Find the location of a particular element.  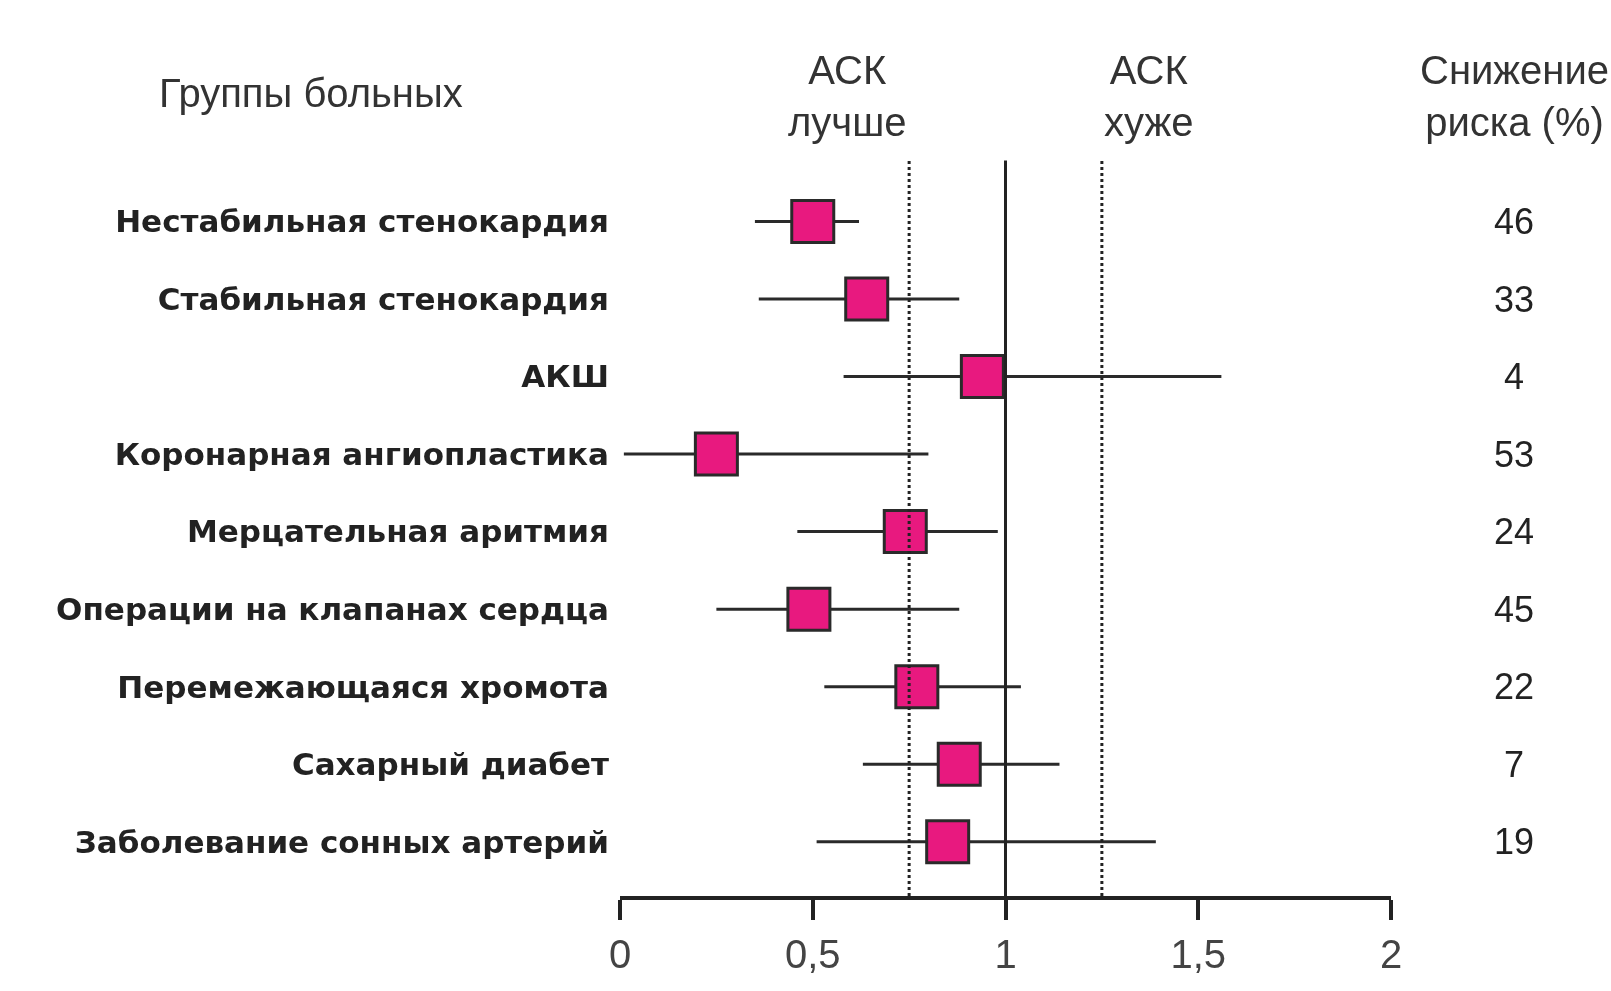

text: 19 is located at coordinates (1514, 841).